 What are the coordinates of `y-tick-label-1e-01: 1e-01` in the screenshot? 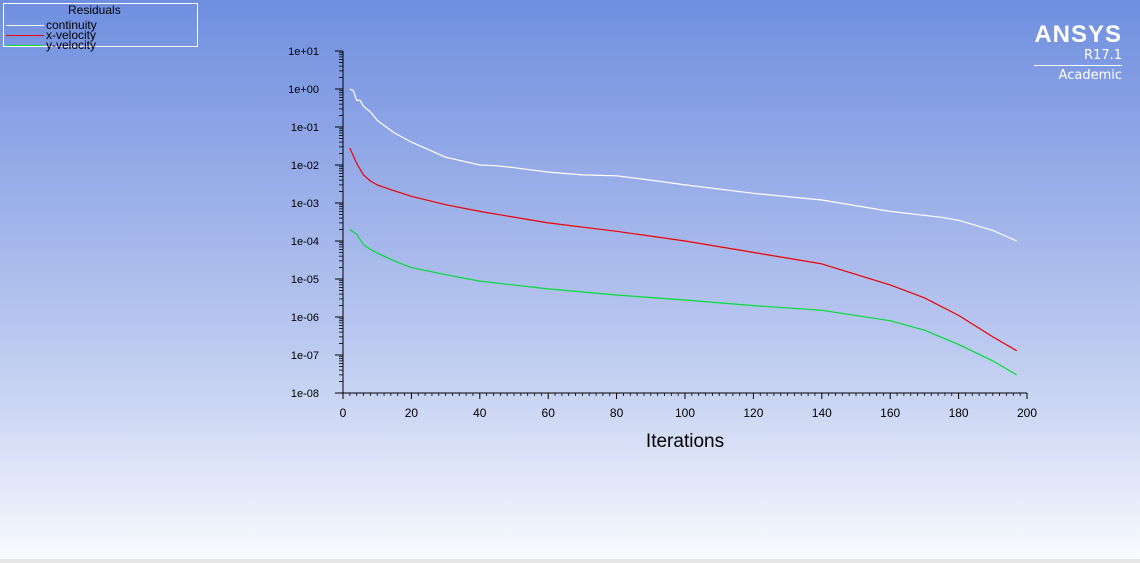 It's located at (305, 128).